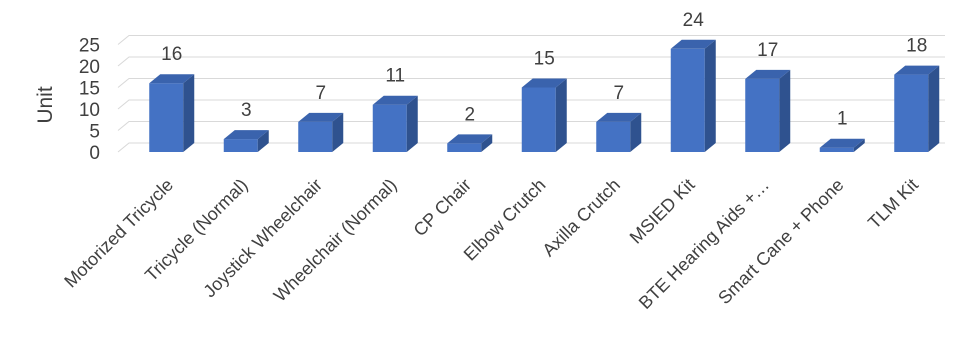  I want to click on data-label: 16, so click(171, 54).